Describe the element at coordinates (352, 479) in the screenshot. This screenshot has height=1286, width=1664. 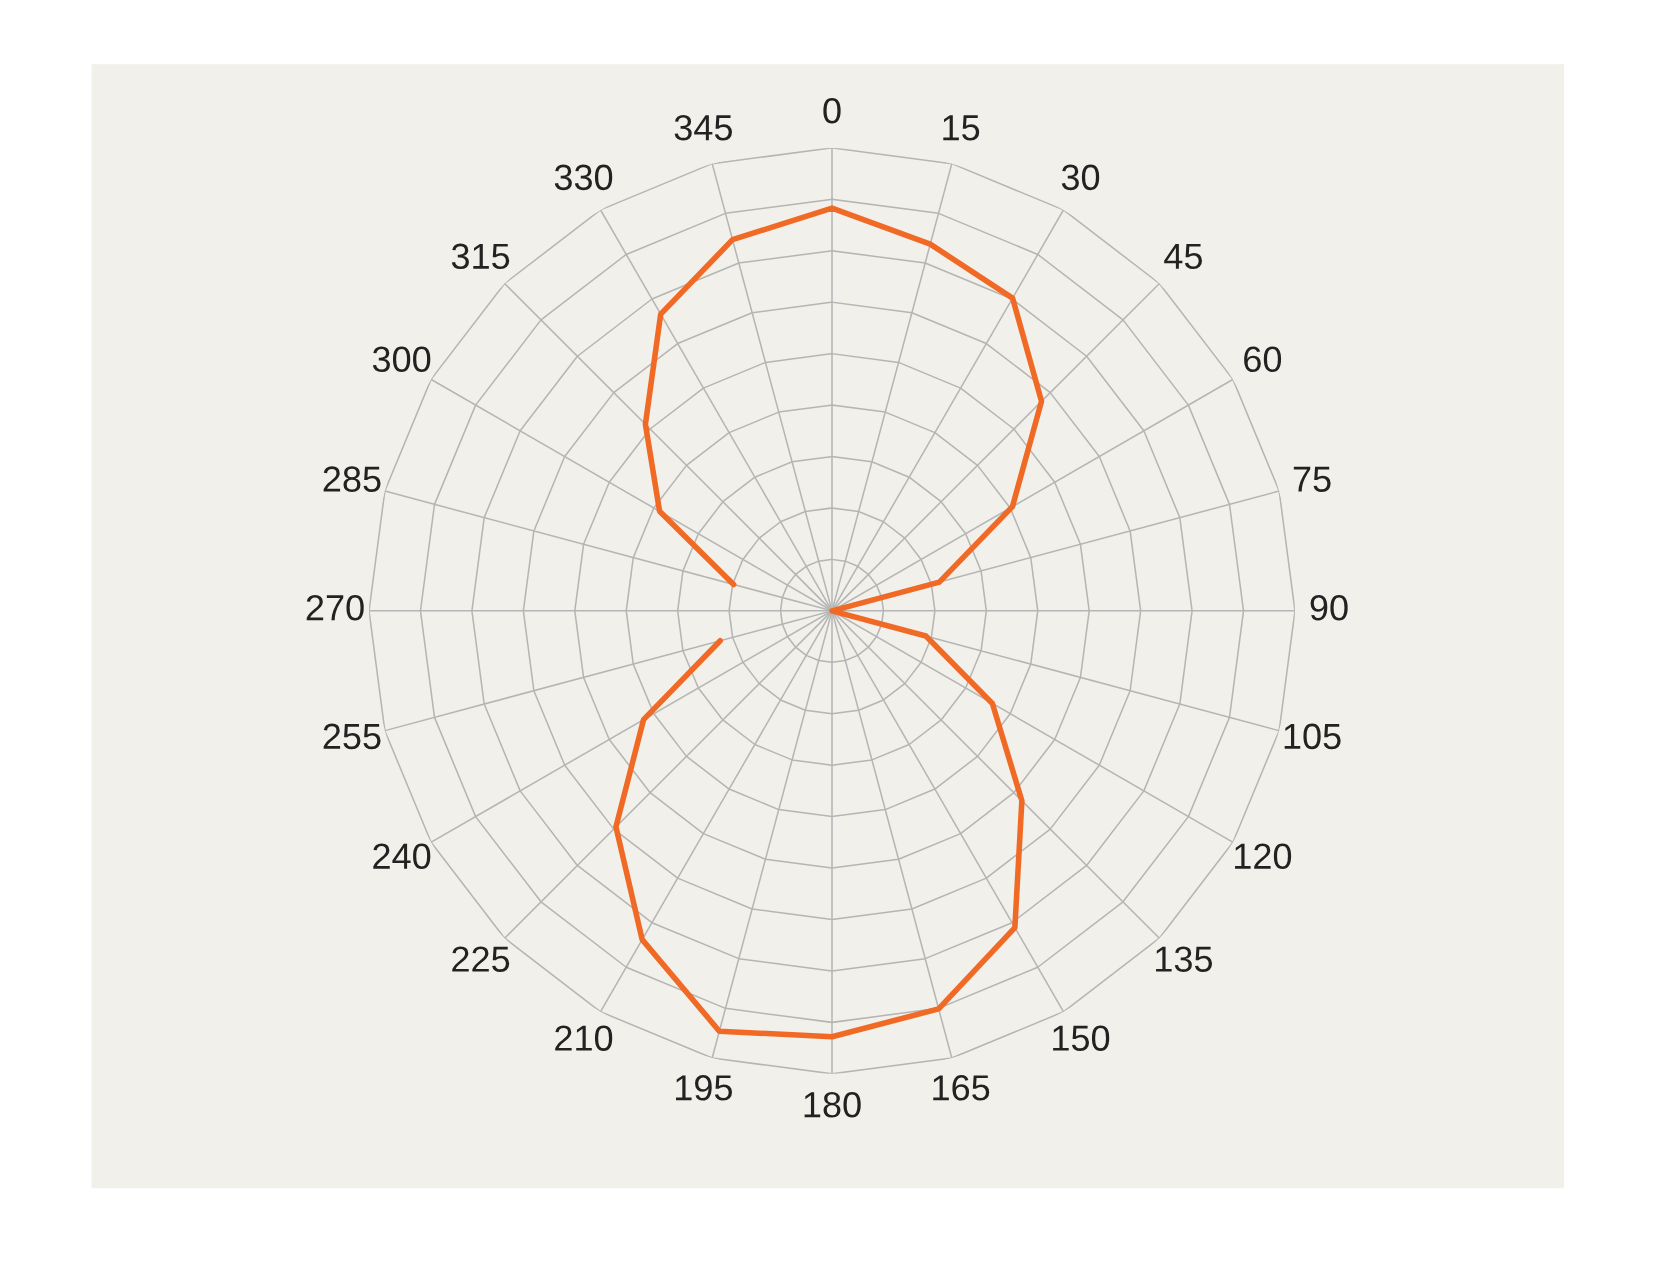
I see `spoke-label: 285` at that location.